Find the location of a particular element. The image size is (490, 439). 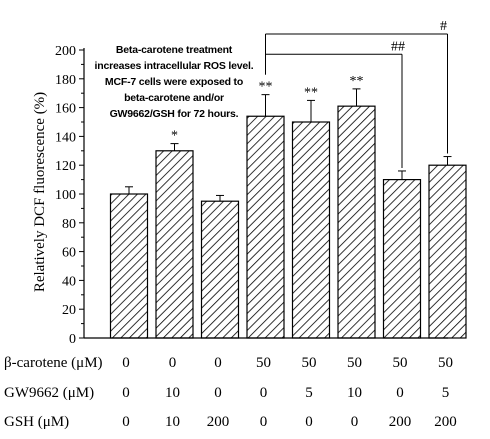

condition-value-2-1: 0 is located at coordinates (126, 393).